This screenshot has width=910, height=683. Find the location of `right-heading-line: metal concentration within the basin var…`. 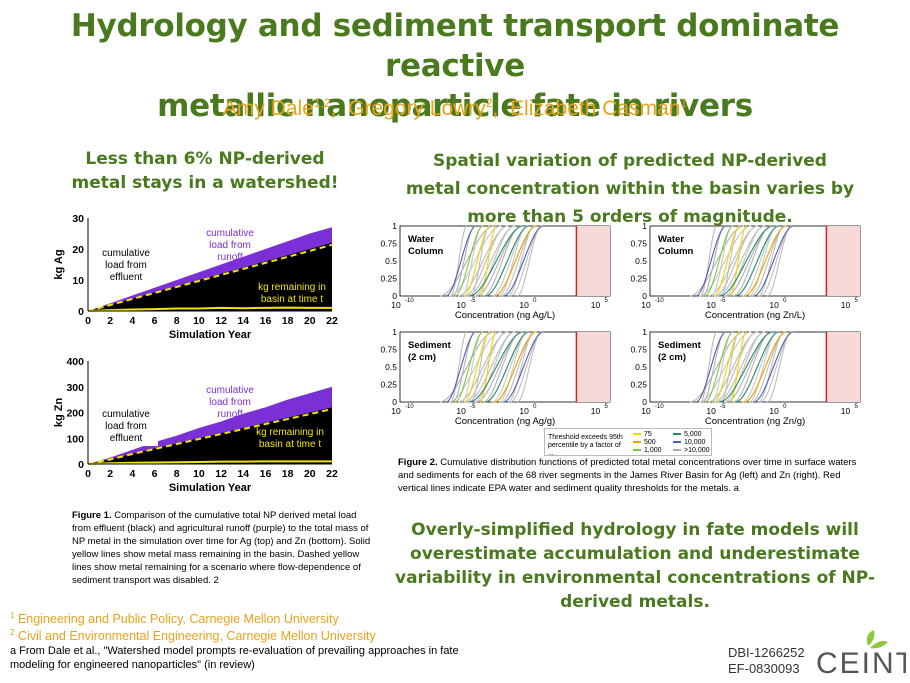

right-heading-line: metal concentration within the basin var… is located at coordinates (630, 189).